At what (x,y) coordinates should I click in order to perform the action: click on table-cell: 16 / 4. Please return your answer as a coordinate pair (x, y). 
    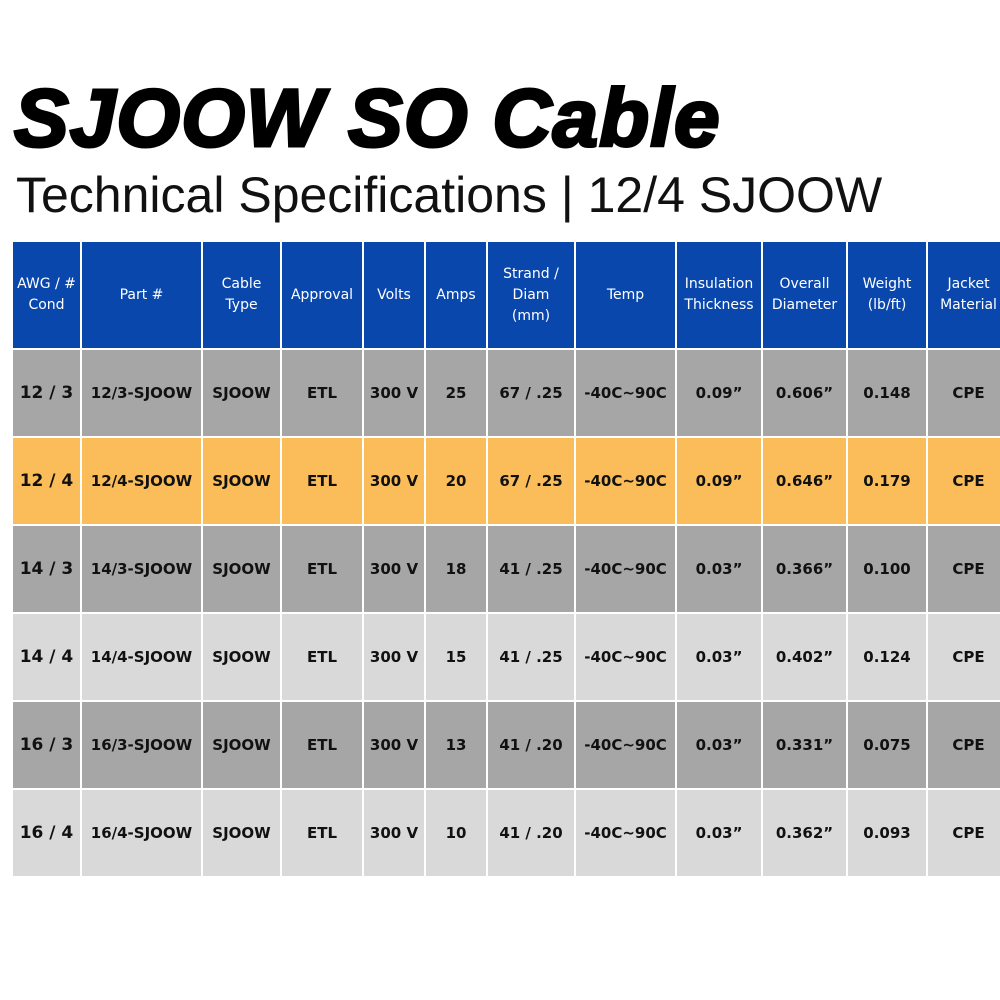
    Looking at the image, I should click on (46, 833).